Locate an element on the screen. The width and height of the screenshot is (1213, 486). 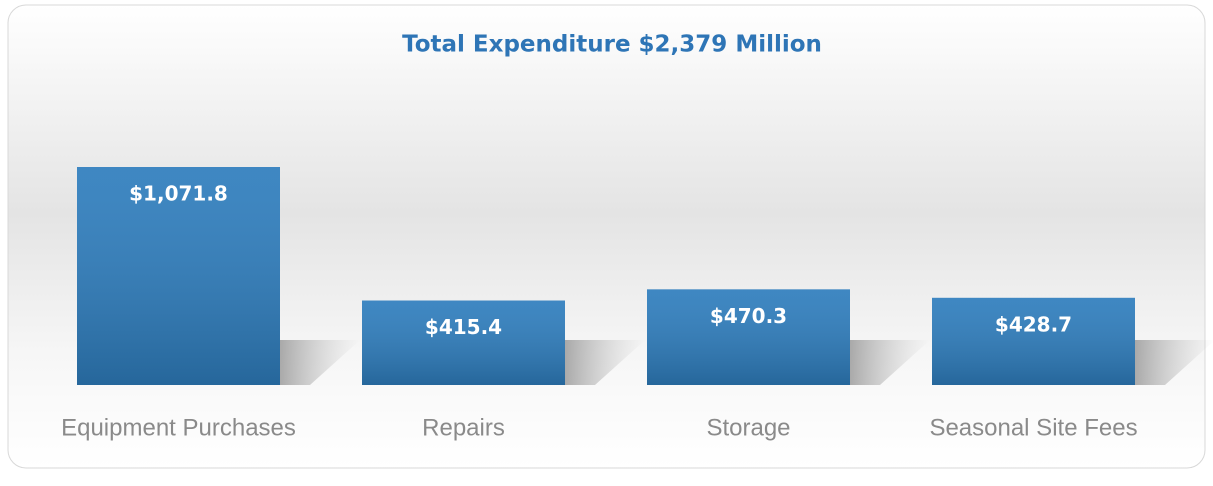
x-tick-label: Repairs is located at coordinates (463, 427).